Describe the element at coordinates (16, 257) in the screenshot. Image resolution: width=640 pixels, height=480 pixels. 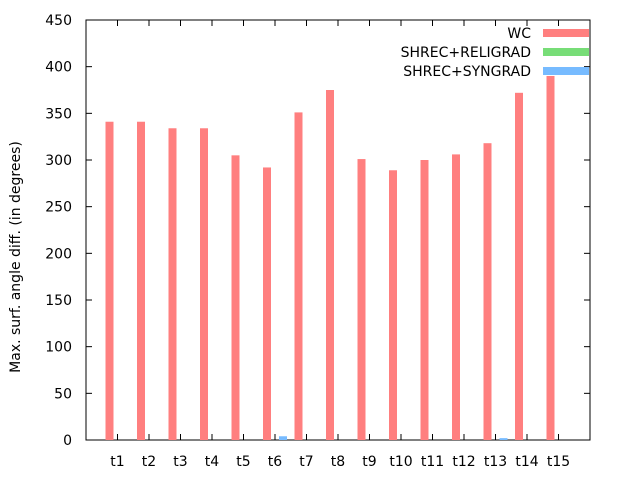
I see `y-axis-label: Max. surf. angle diff. (in degrees)` at that location.